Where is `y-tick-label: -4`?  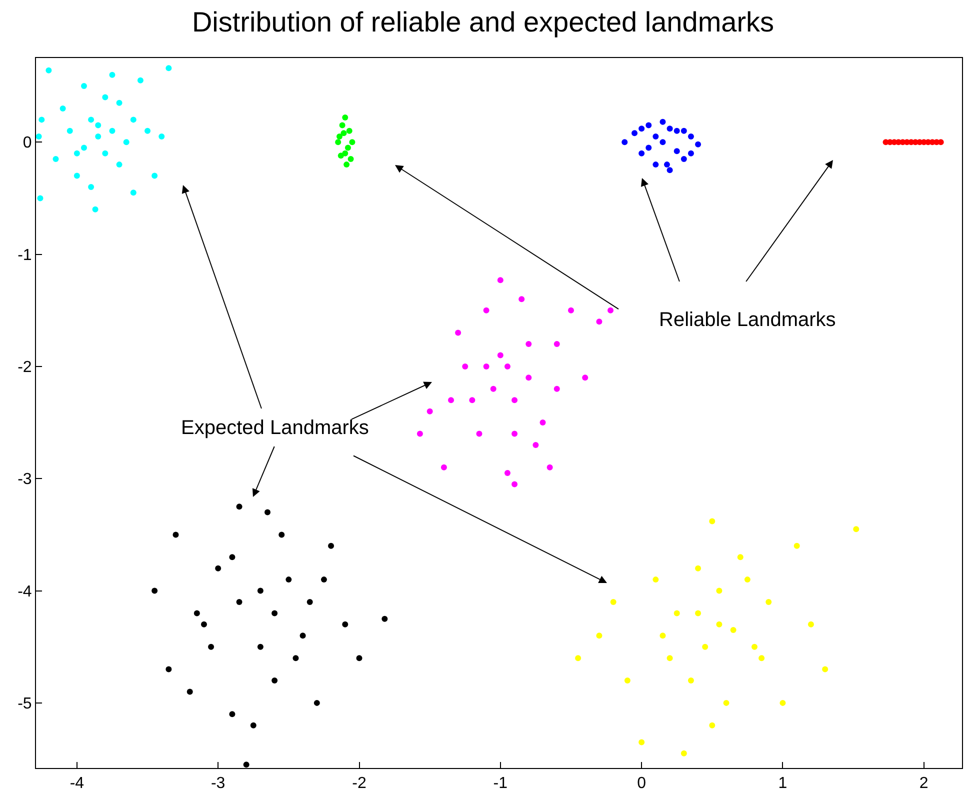 y-tick-label: -4 is located at coordinates (25, 591).